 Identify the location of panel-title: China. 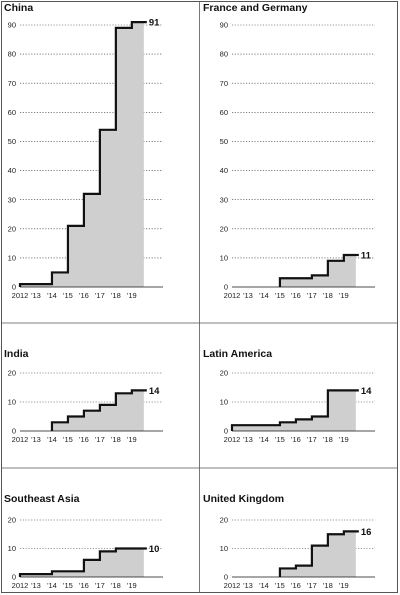
(18, 8).